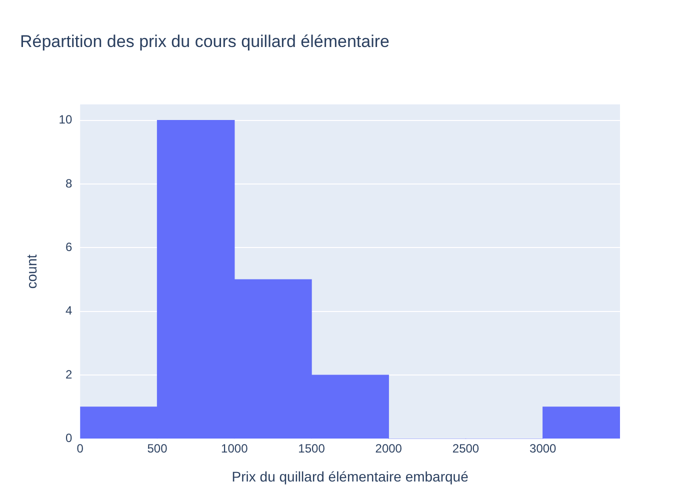 Image resolution: width=700 pixels, height=500 pixels. I want to click on y-tick-label: 6, so click(68, 247).